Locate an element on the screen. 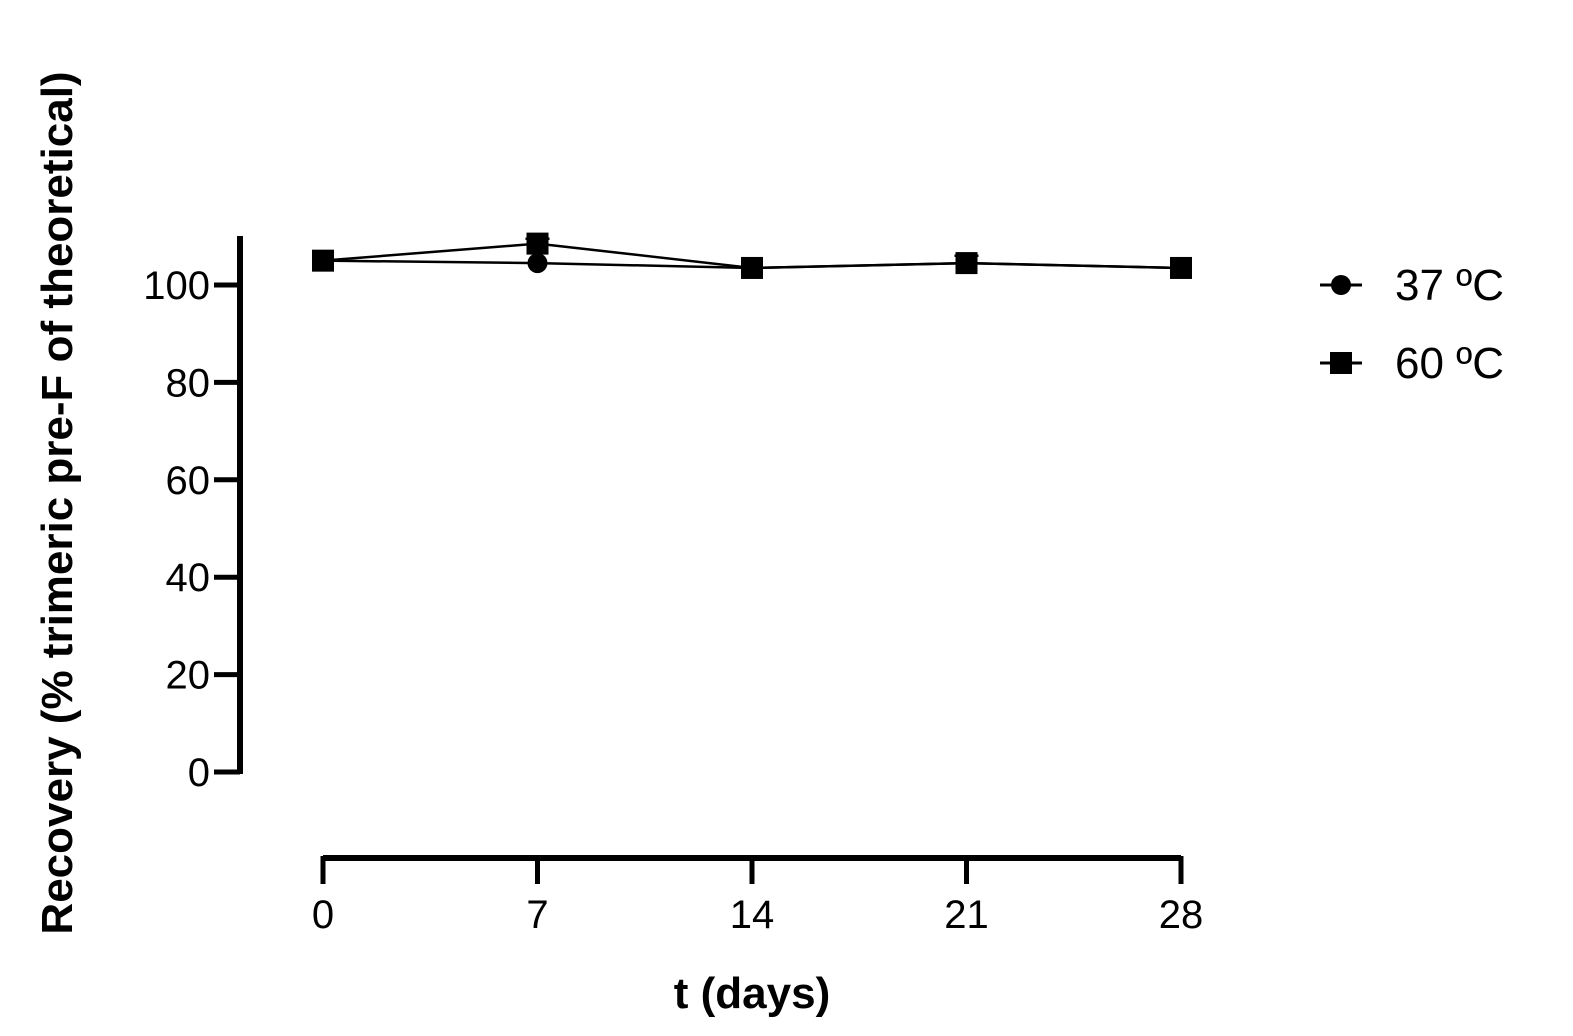 The image size is (1573, 1036). legend-label: 37 ºC is located at coordinates (1449, 285).